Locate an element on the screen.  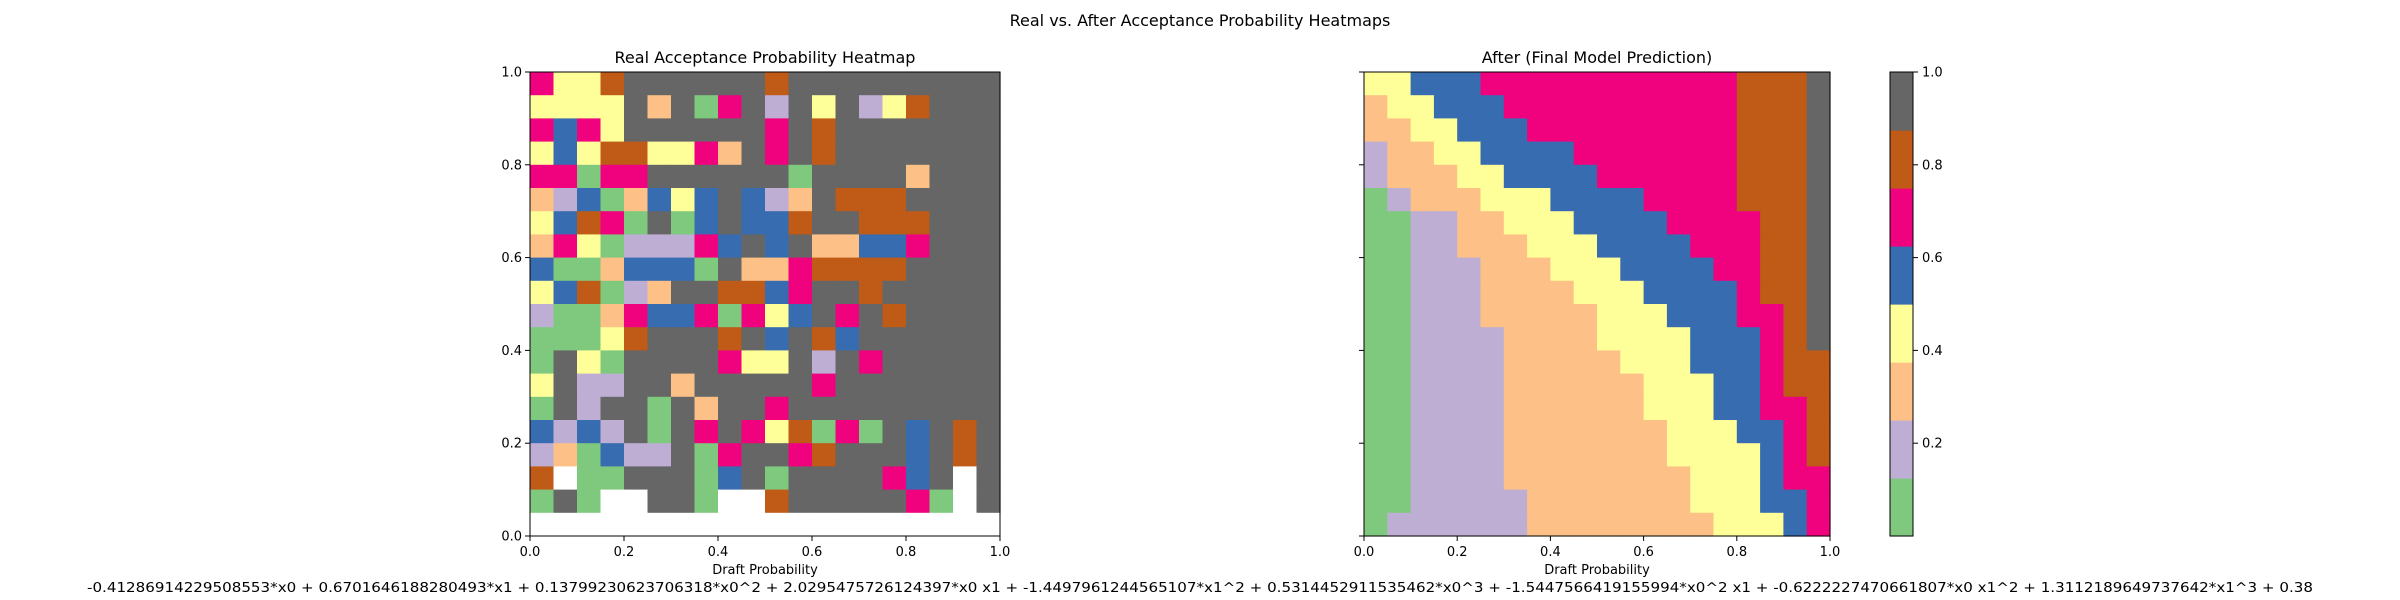
after-heatmap-title: After (Final Model Prediction) is located at coordinates (1597, 57).